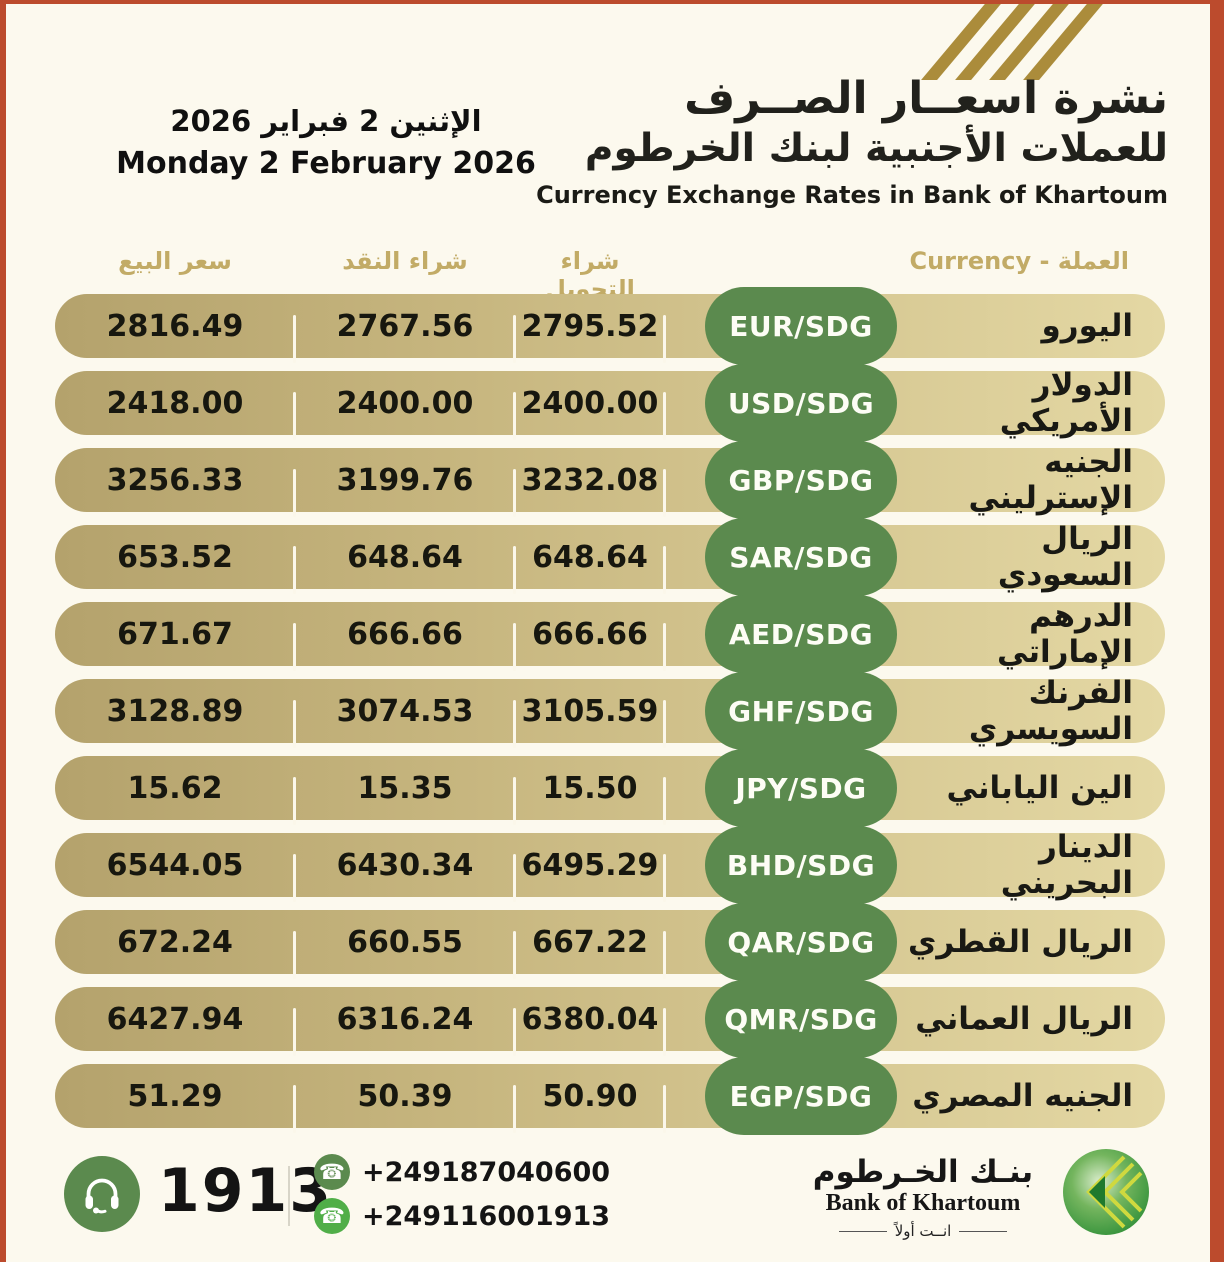  Describe the element at coordinates (1022, 1096) in the screenshot. I see `currency-name-arabic: الجنيه المصري` at that location.